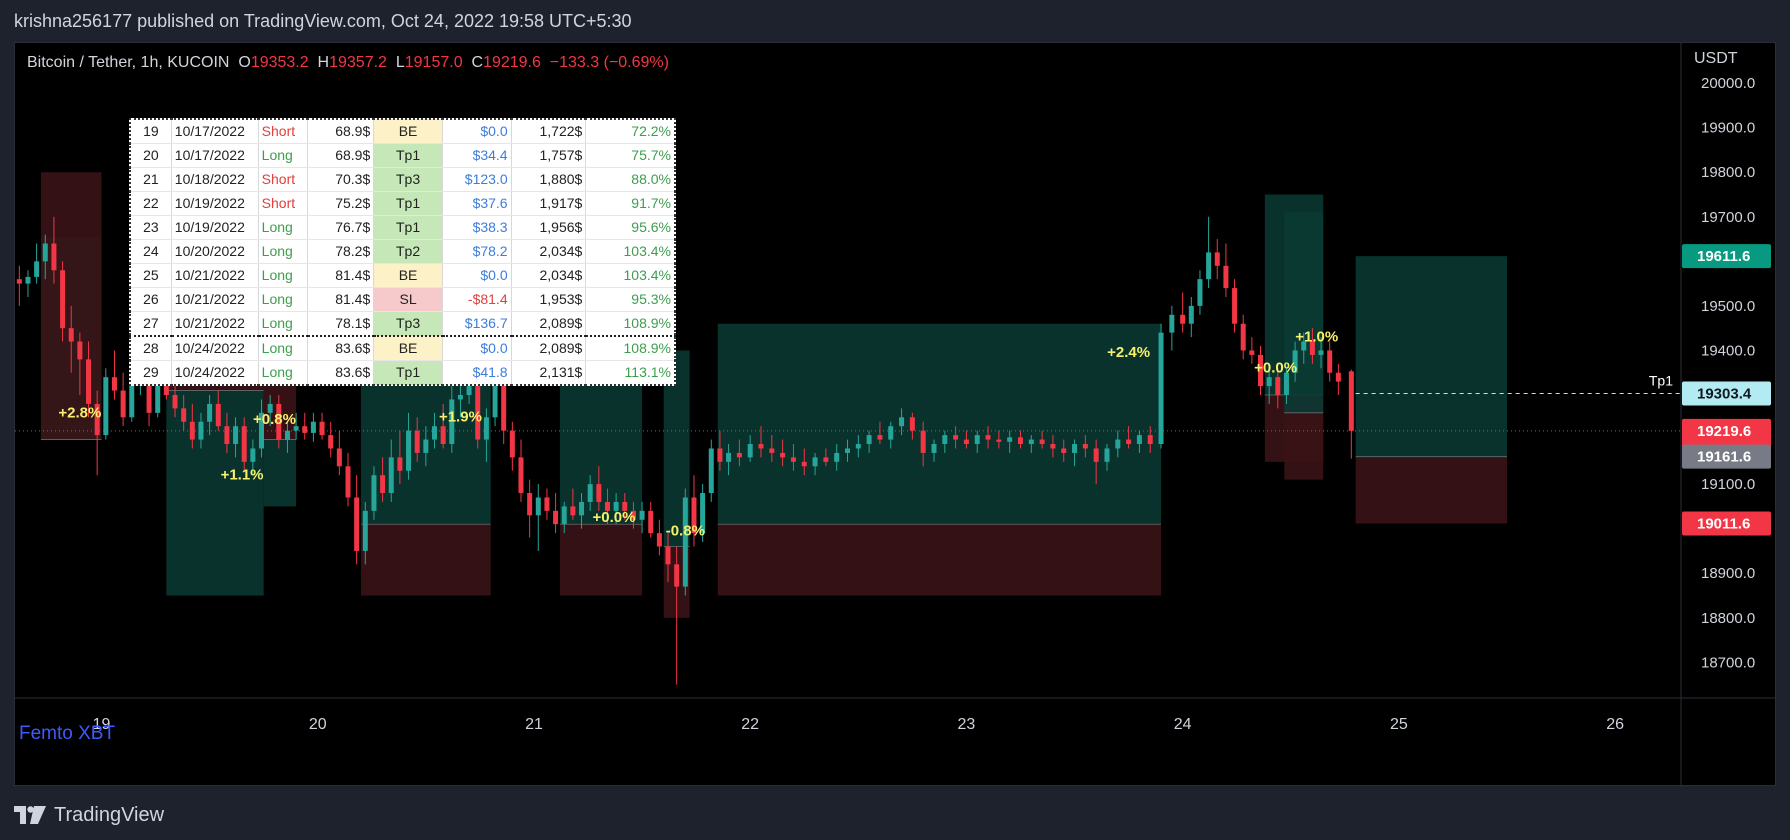 The width and height of the screenshot is (1790, 840). What do you see at coordinates (1728, 172) in the screenshot?
I see `price-tick-label: 19800.0` at bounding box center [1728, 172].